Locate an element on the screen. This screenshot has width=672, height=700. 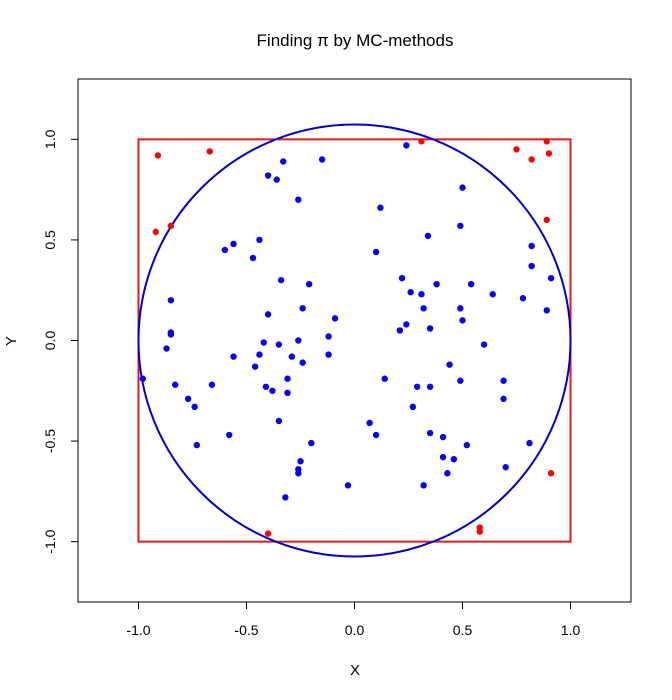
y-tick-label: -0.5 is located at coordinates (50, 441).